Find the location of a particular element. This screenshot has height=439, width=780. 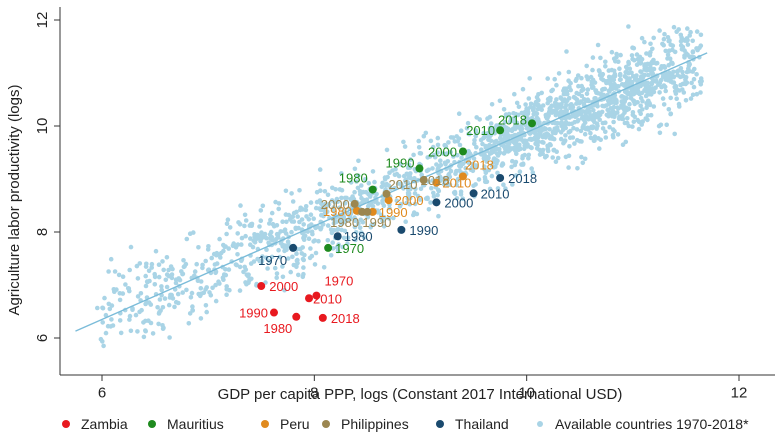

point-zambia-2000 is located at coordinates (261, 286).